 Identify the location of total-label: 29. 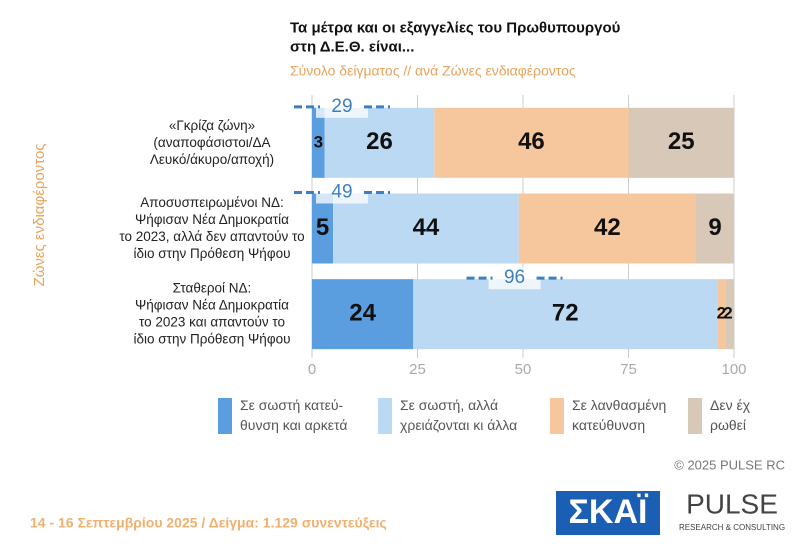
(341, 106).